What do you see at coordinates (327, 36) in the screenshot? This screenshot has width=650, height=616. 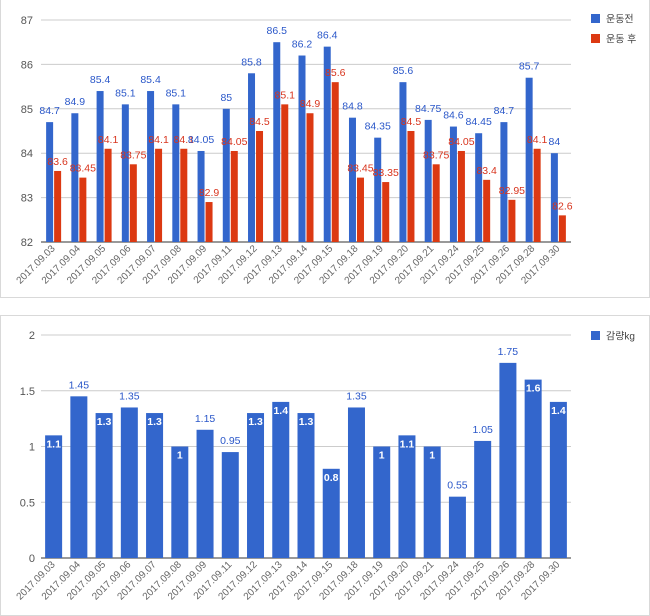 I see `data-label-before: 86.4` at bounding box center [327, 36].